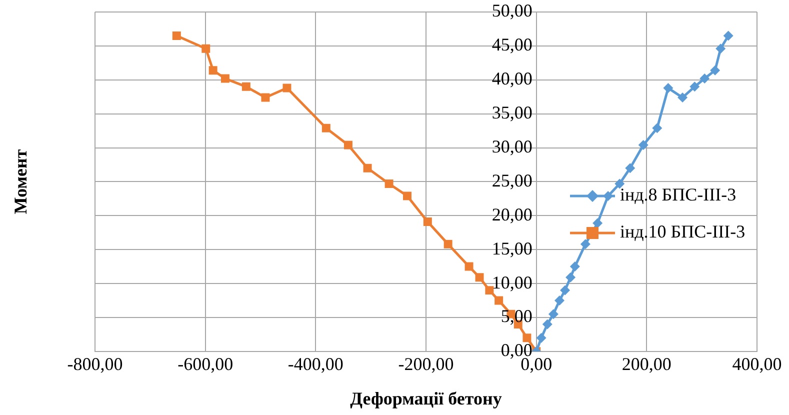 The image size is (789, 415). What do you see at coordinates (95, 364) in the screenshot?
I see `x-tick-label: -800,00` at bounding box center [95, 364].